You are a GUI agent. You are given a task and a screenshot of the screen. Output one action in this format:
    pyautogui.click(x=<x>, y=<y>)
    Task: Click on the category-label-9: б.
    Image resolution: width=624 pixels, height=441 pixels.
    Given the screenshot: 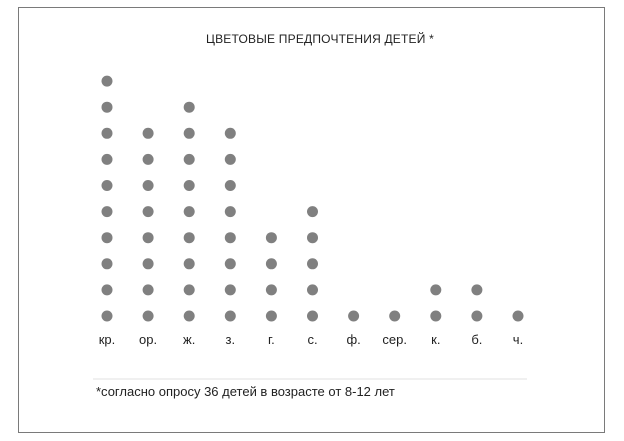 What is the action you would take?
    pyautogui.click(x=476, y=339)
    